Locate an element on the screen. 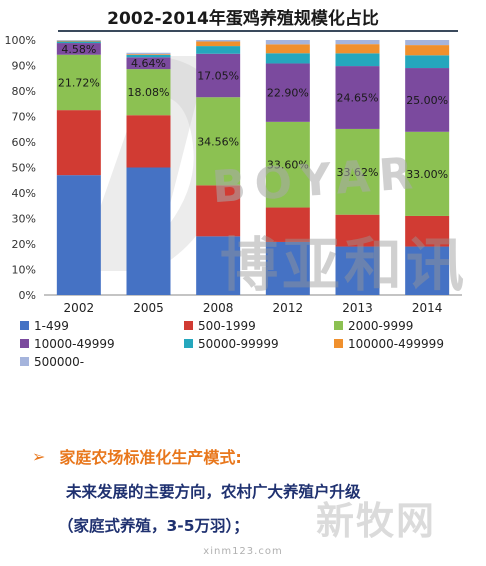  data-label: 17.05% is located at coordinates (218, 75).